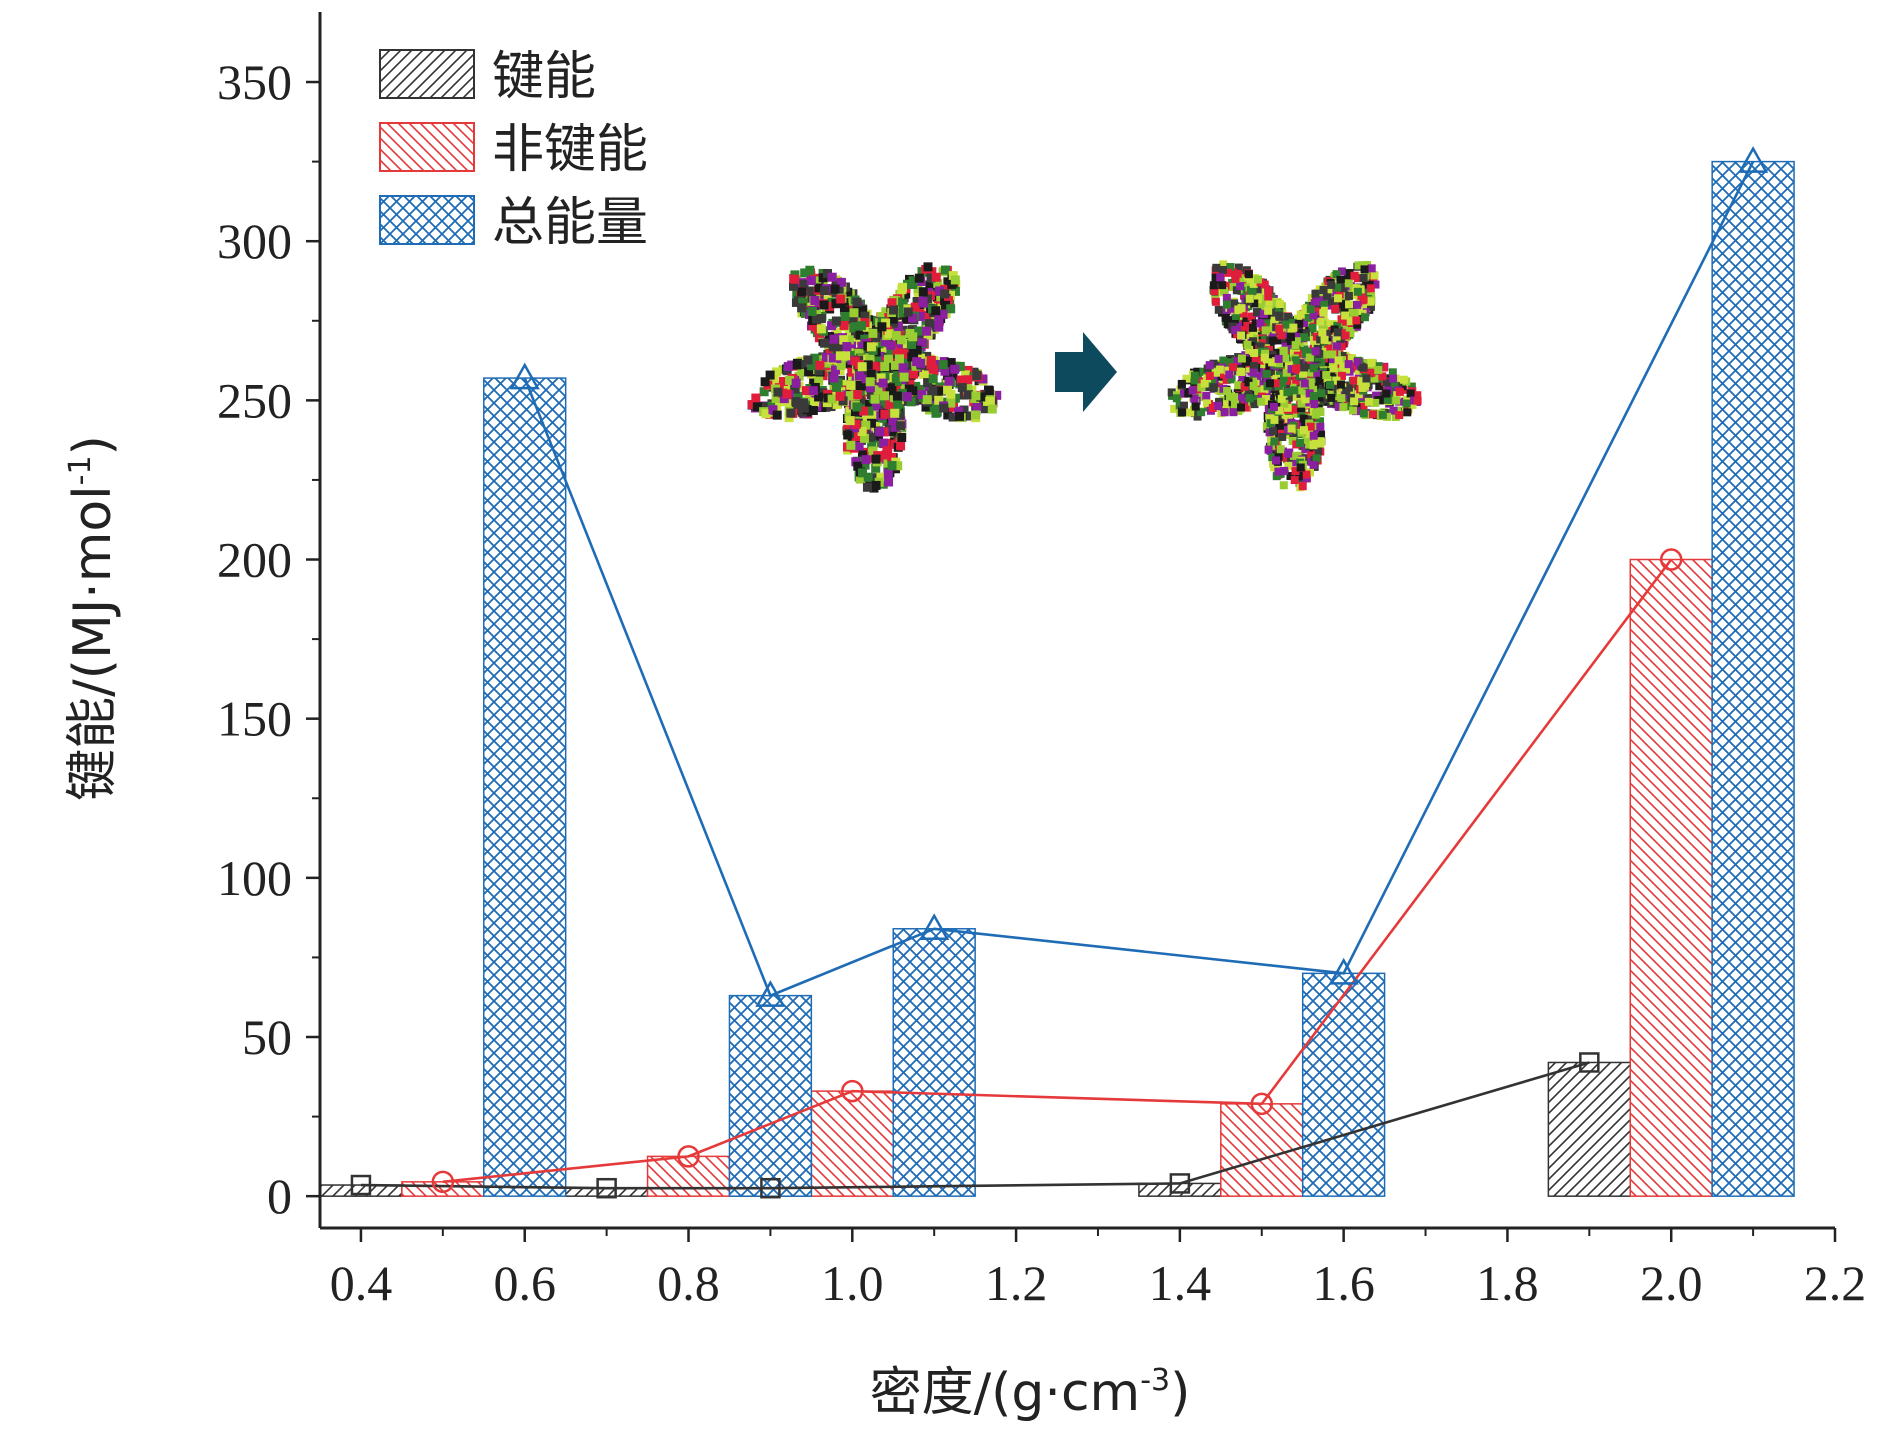 This screenshot has height=1430, width=1891. Describe the element at coordinates (443, 1182) in the screenshot. I see `data-point` at that location.